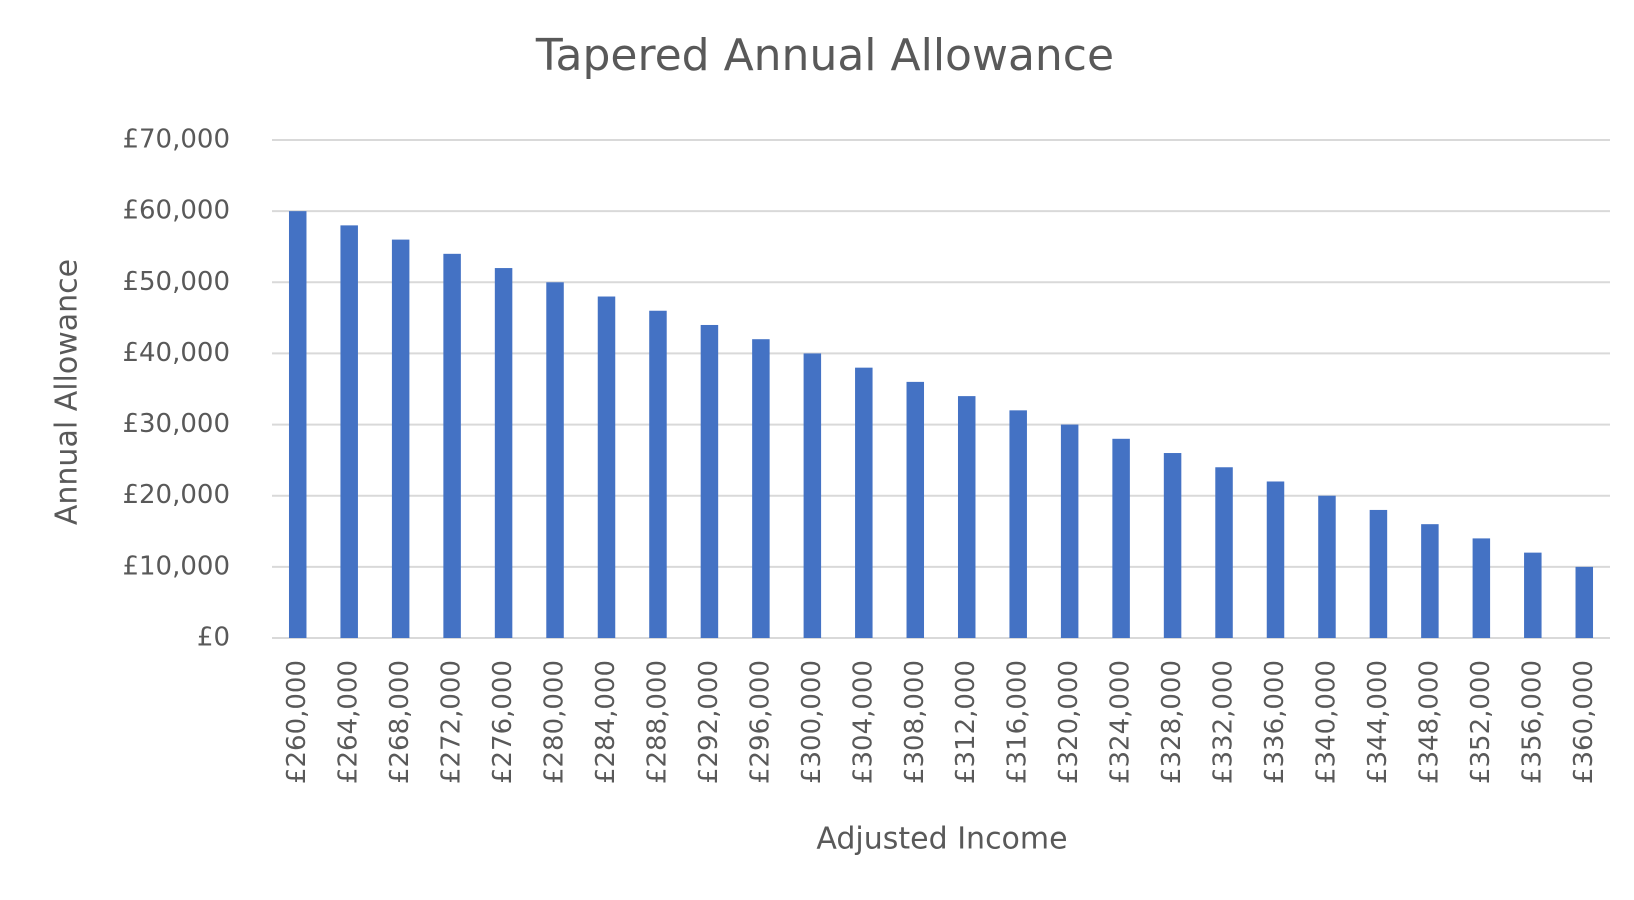 The image size is (1634, 900). I want to click on y-tick-label: £70,000, so click(176, 140).